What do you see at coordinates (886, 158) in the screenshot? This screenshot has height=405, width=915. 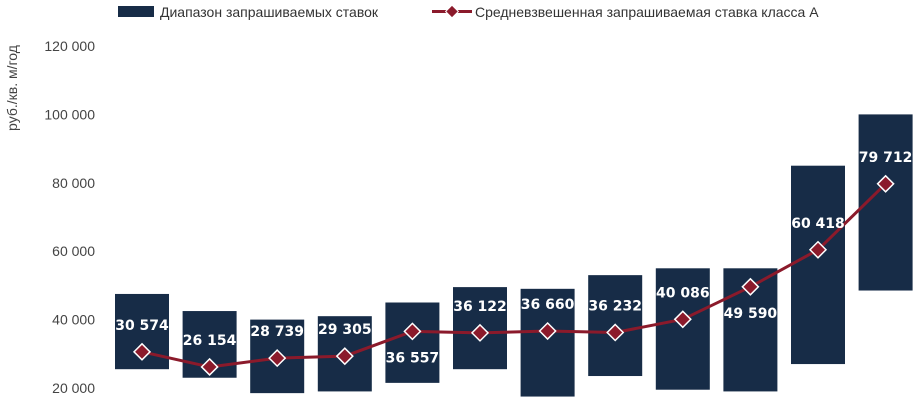 I see `data-label: 79 712` at bounding box center [886, 158].